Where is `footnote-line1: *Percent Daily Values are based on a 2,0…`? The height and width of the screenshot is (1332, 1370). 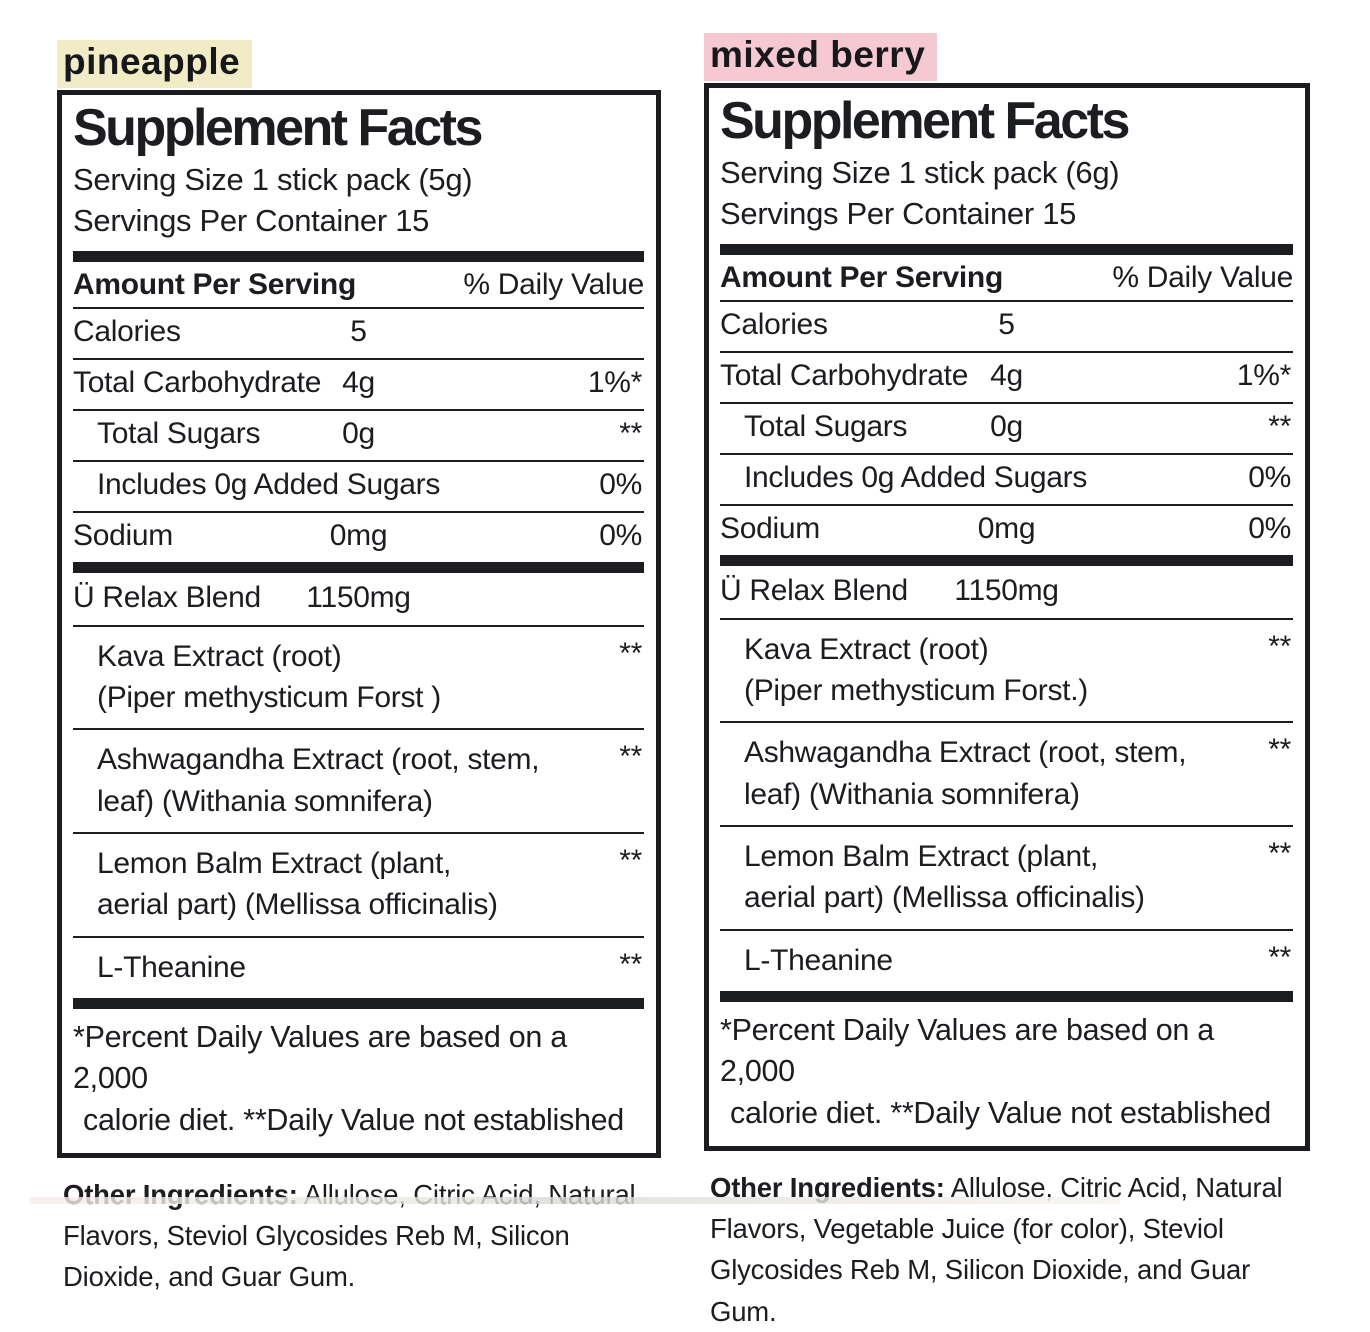 footnote-line1: *Percent Daily Values are based on a 2,0… is located at coordinates (967, 1051).